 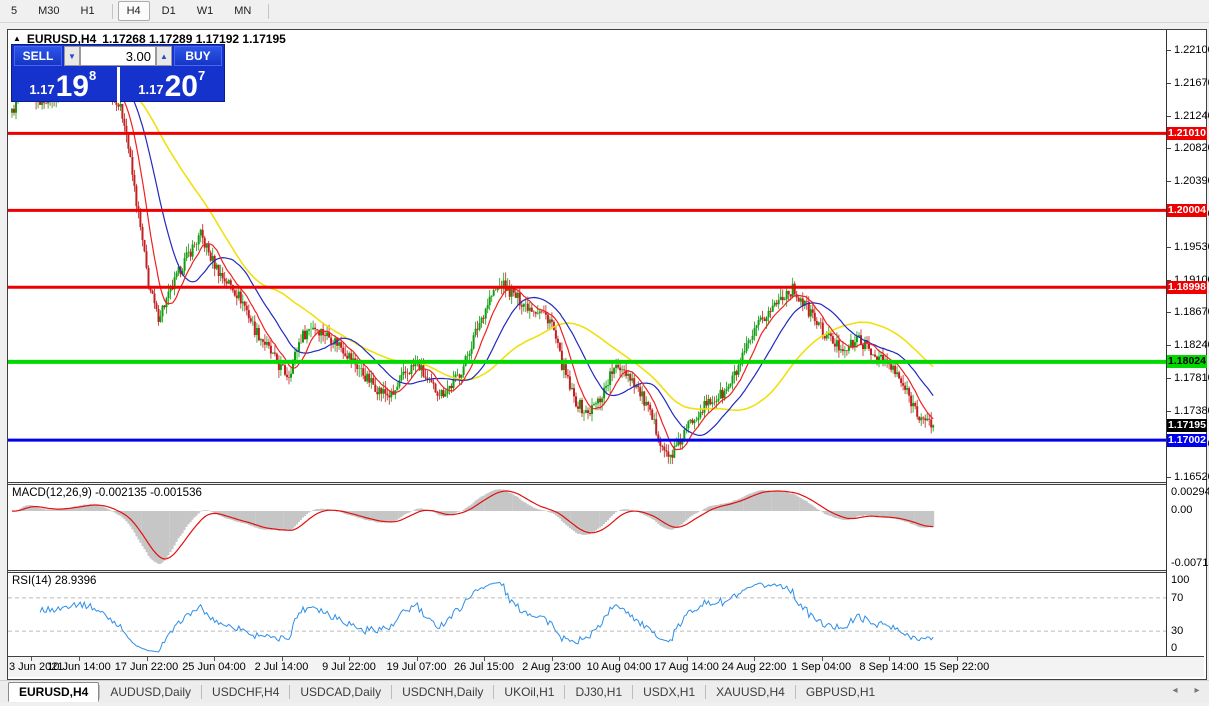 I want to click on chart-tab-eurusd-h4: EURUSD,H4, so click(x=54, y=692).